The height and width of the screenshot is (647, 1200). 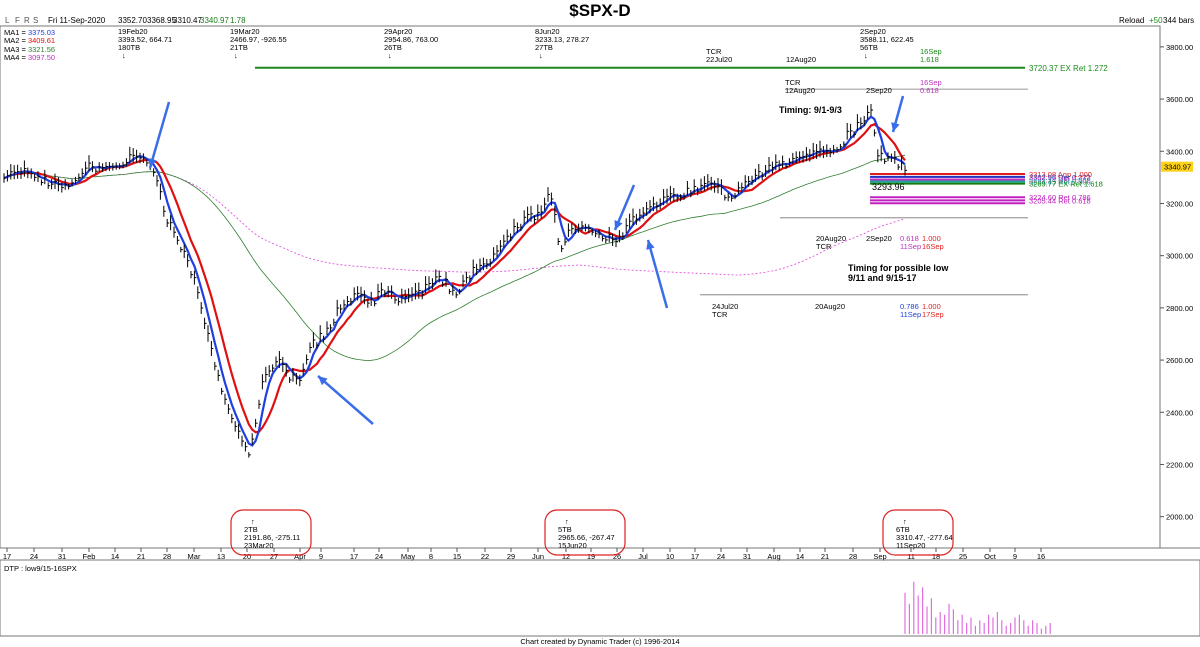 What do you see at coordinates (882, 278) in the screenshot?
I see `timing-note-2b: 9/11 and 9/15-17` at bounding box center [882, 278].